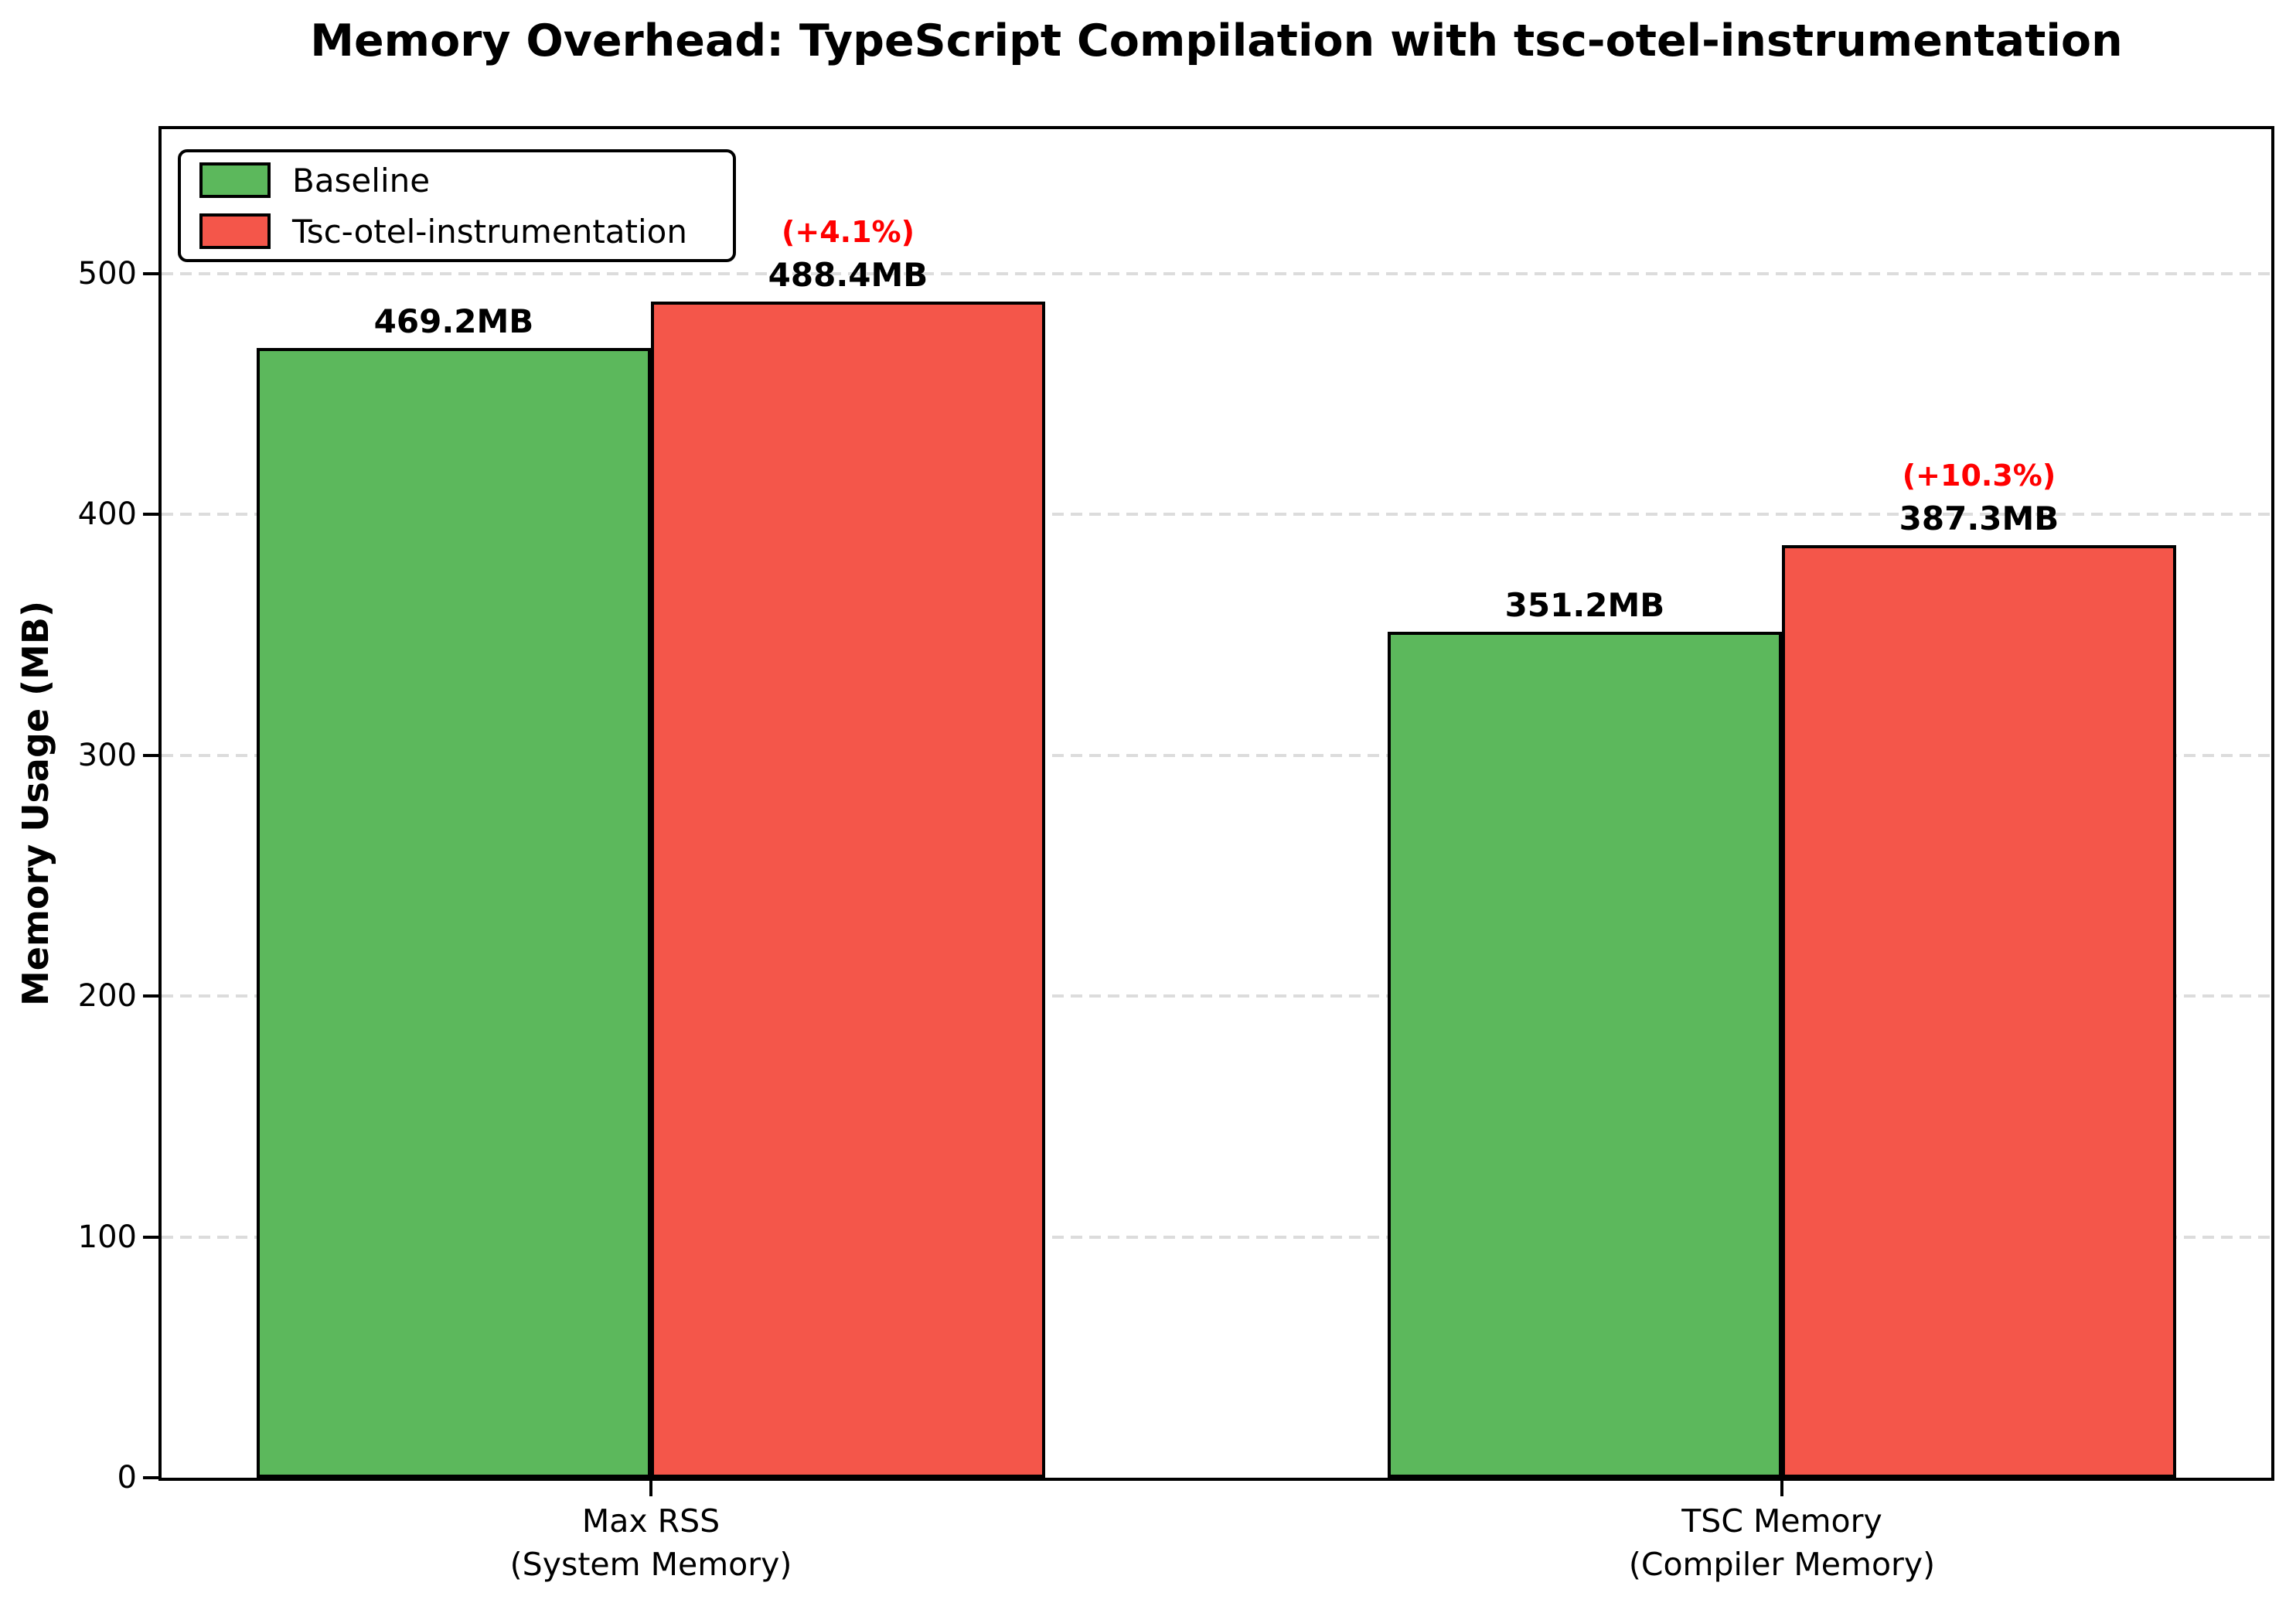 Image resolution: width=2296 pixels, height=1603 pixels. Describe the element at coordinates (107, 996) in the screenshot. I see `y-tick-label-200: 200` at that location.